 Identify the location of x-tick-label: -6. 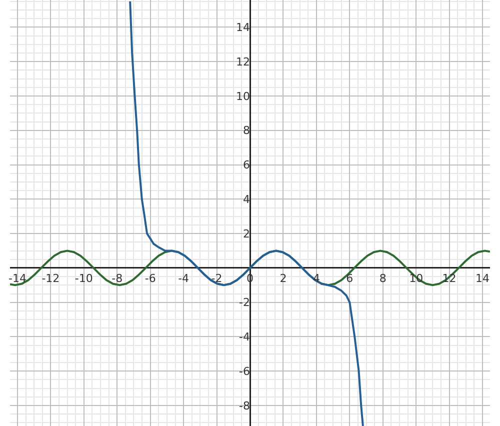
(150, 278).